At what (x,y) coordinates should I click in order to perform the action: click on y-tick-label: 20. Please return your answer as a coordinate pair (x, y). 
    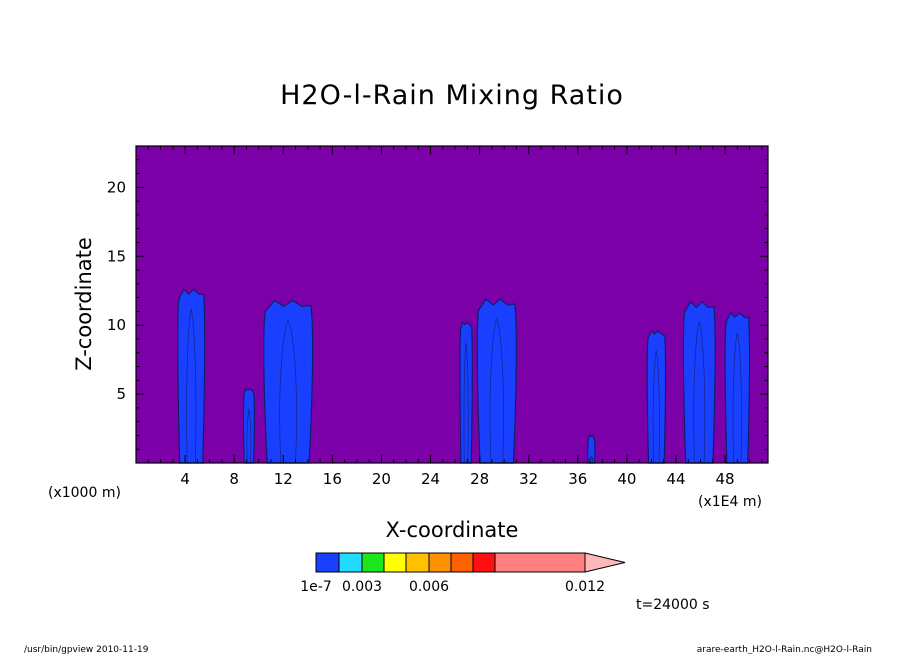
    Looking at the image, I should click on (116, 187).